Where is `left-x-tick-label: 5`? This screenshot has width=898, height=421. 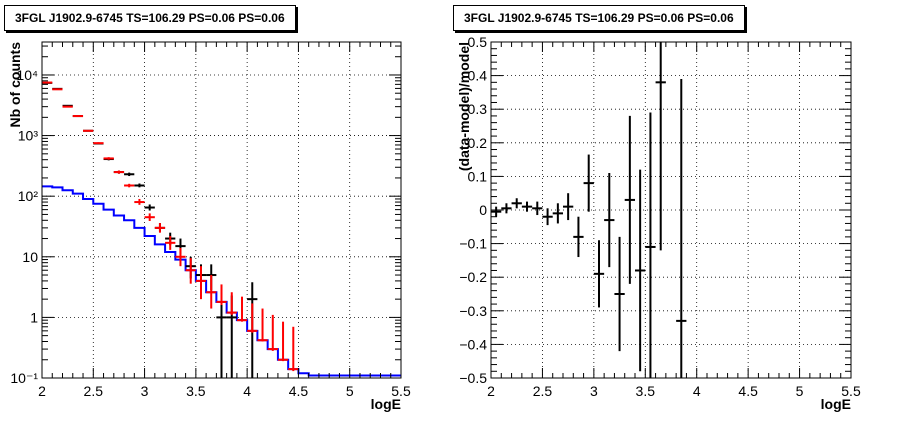 left-x-tick-label: 5 is located at coordinates (350, 391).